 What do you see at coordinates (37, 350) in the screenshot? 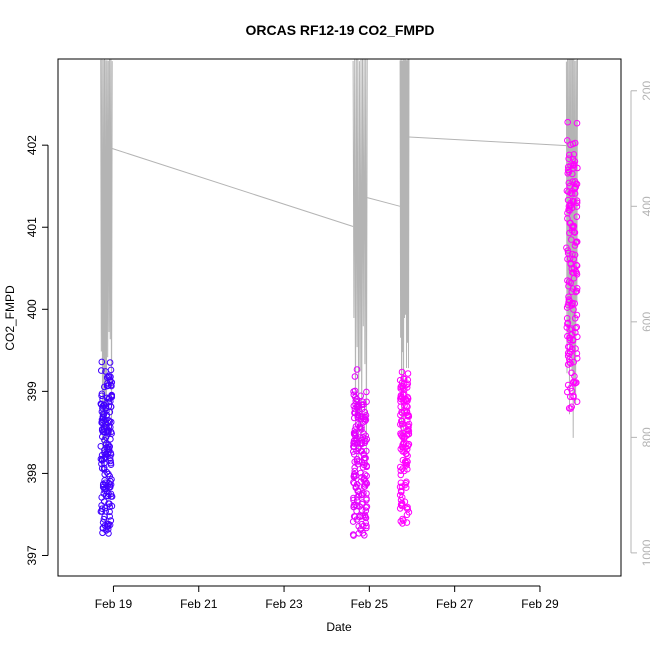
I see `y-axis: 397 398 399 400 401 402` at bounding box center [37, 350].